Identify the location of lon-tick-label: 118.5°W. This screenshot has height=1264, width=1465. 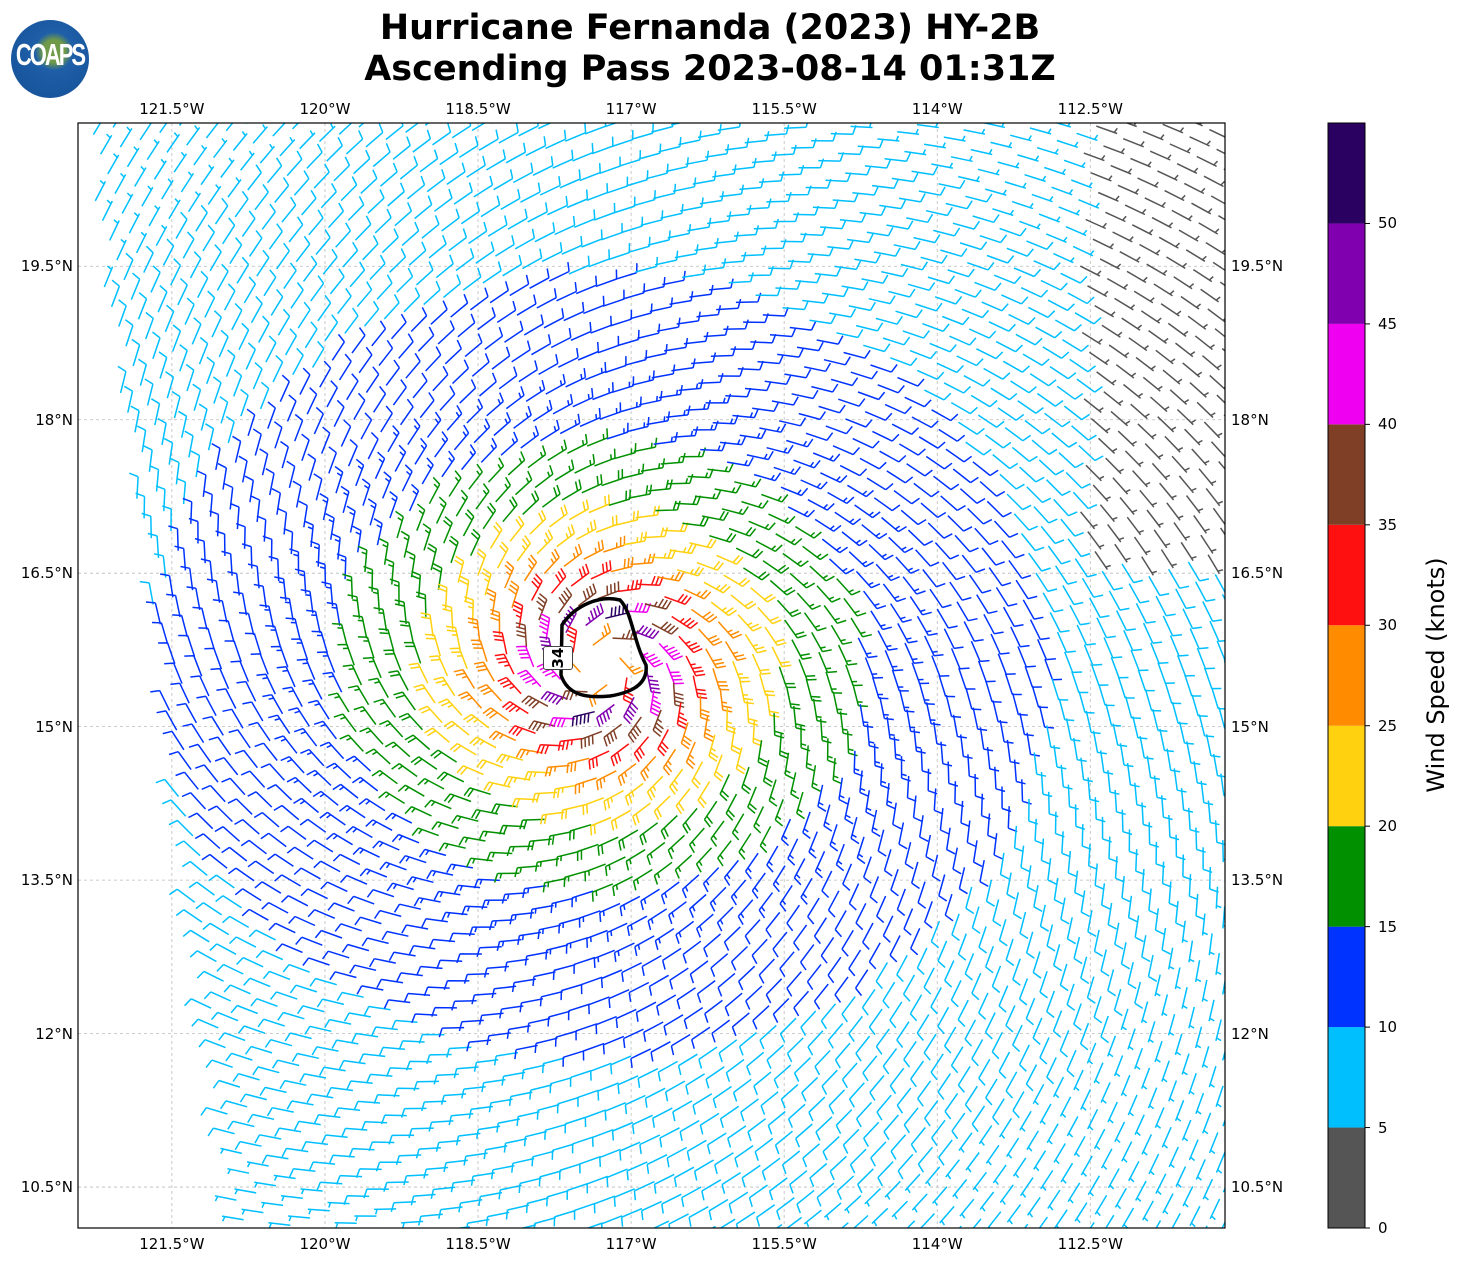
(478, 1244).